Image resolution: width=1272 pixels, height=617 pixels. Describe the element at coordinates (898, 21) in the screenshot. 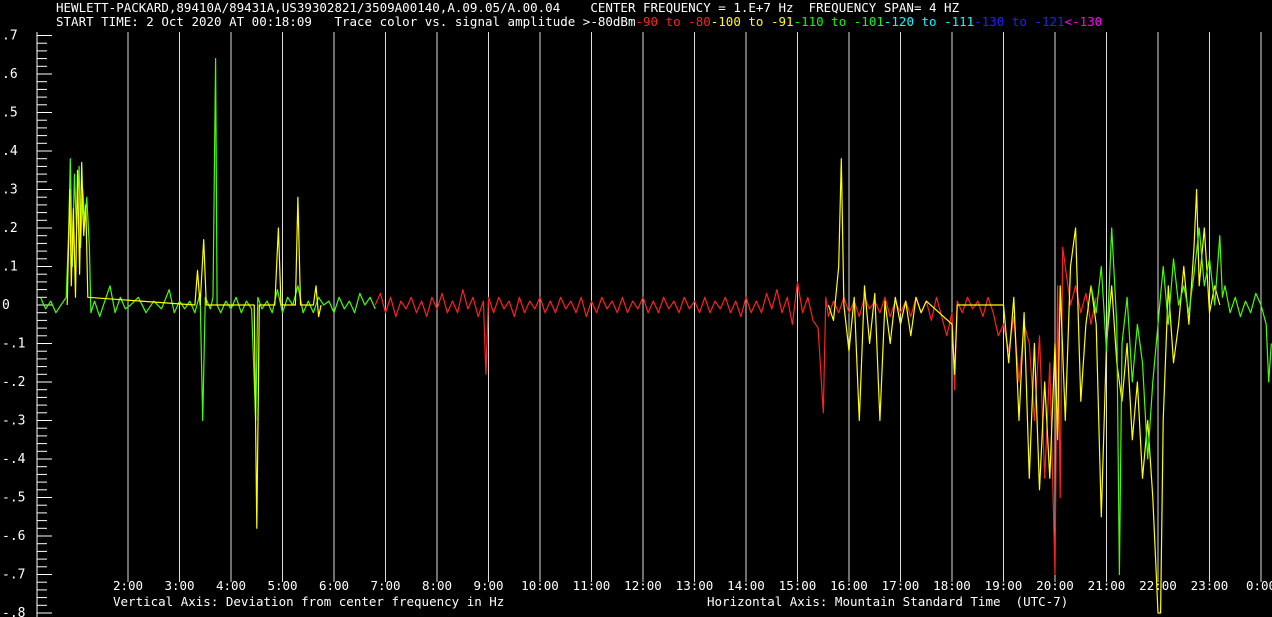

I see `legend-segment: -120` at that location.